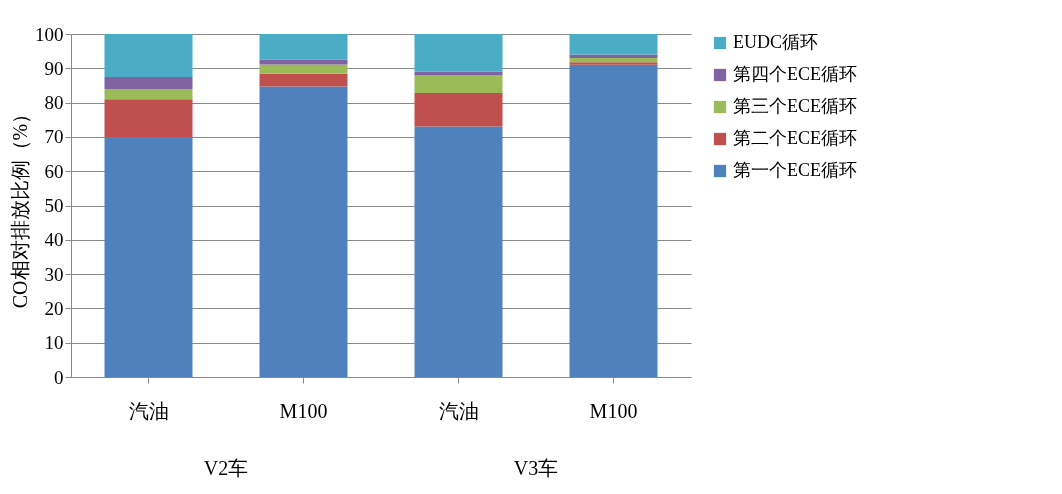 The width and height of the screenshot is (1062, 494). Describe the element at coordinates (20, 206) in the screenshot. I see `y-axis-title: CO相对排放比例（%）` at that location.